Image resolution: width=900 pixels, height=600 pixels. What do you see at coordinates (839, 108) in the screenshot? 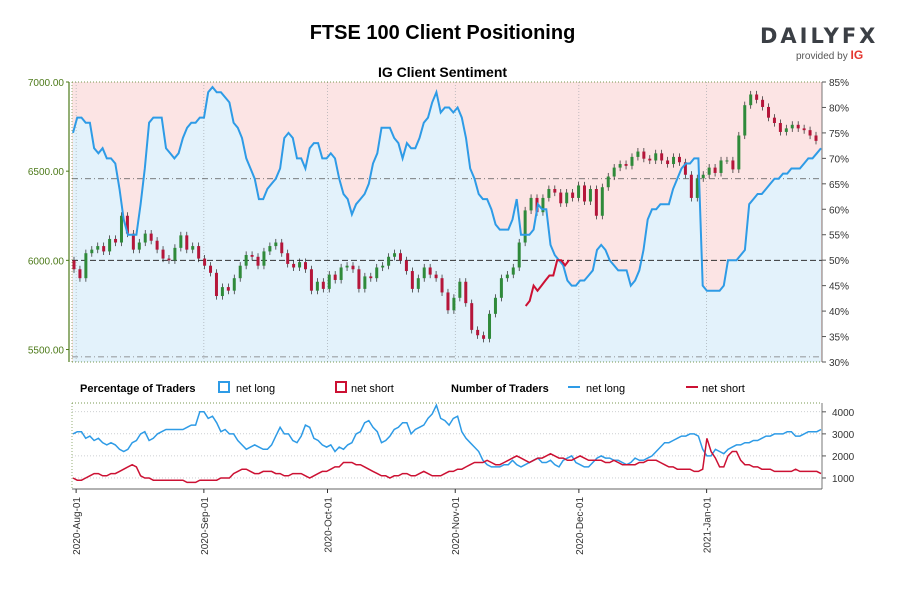
I see `pct-tick-label: 80%` at bounding box center [839, 108].